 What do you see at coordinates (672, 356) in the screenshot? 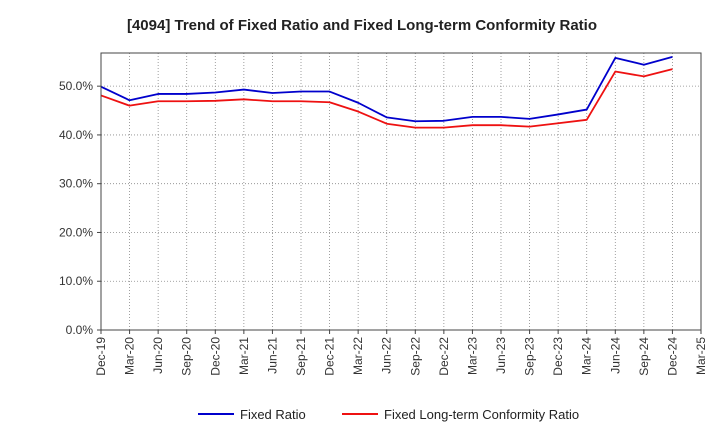
I see `x-tick-label: Dec-24` at bounding box center [672, 356].